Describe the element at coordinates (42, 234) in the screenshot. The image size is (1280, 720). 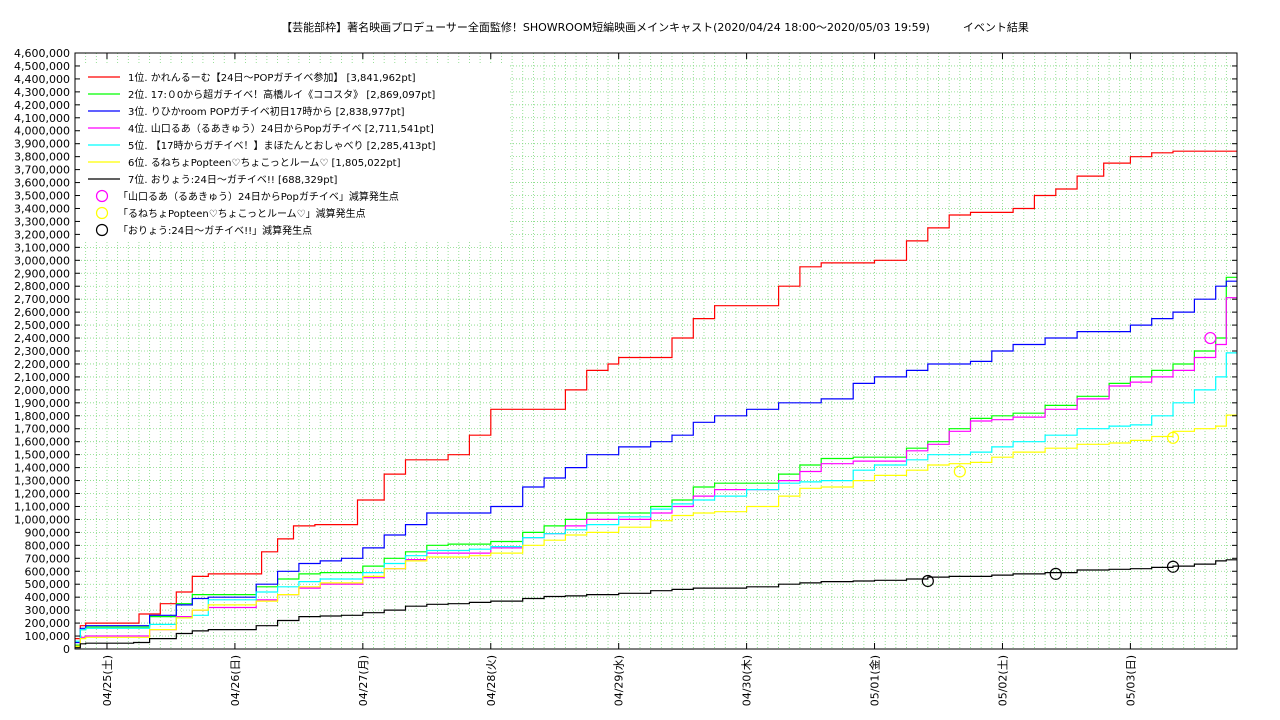
I see `y-tick-label: 3,200,000` at that location.